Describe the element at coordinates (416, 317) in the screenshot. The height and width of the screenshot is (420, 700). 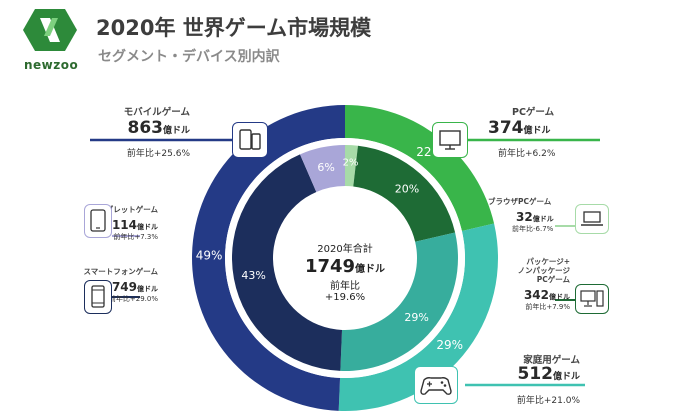
I see `inner-label-console: 29%` at that location.